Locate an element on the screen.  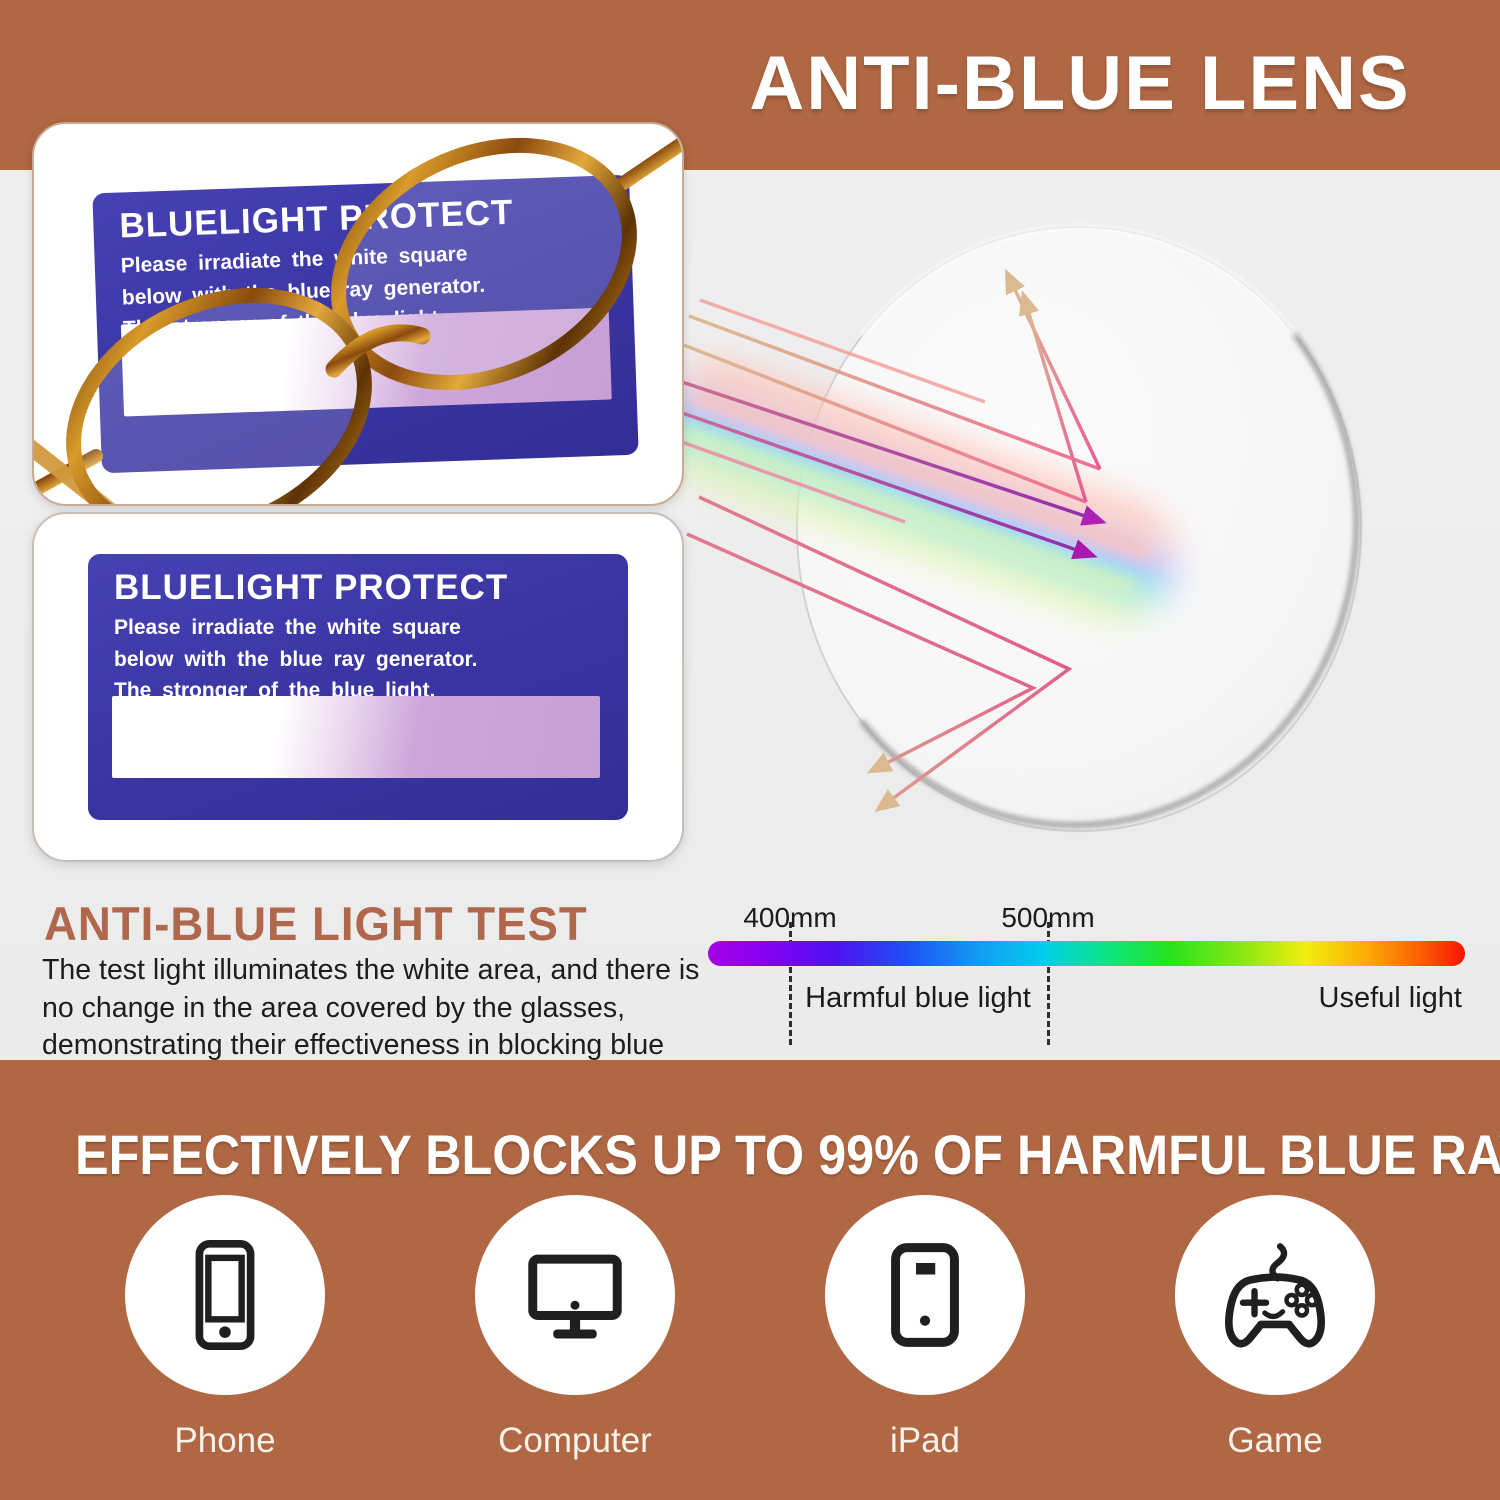
device-label: Phone is located at coordinates (225, 1440).